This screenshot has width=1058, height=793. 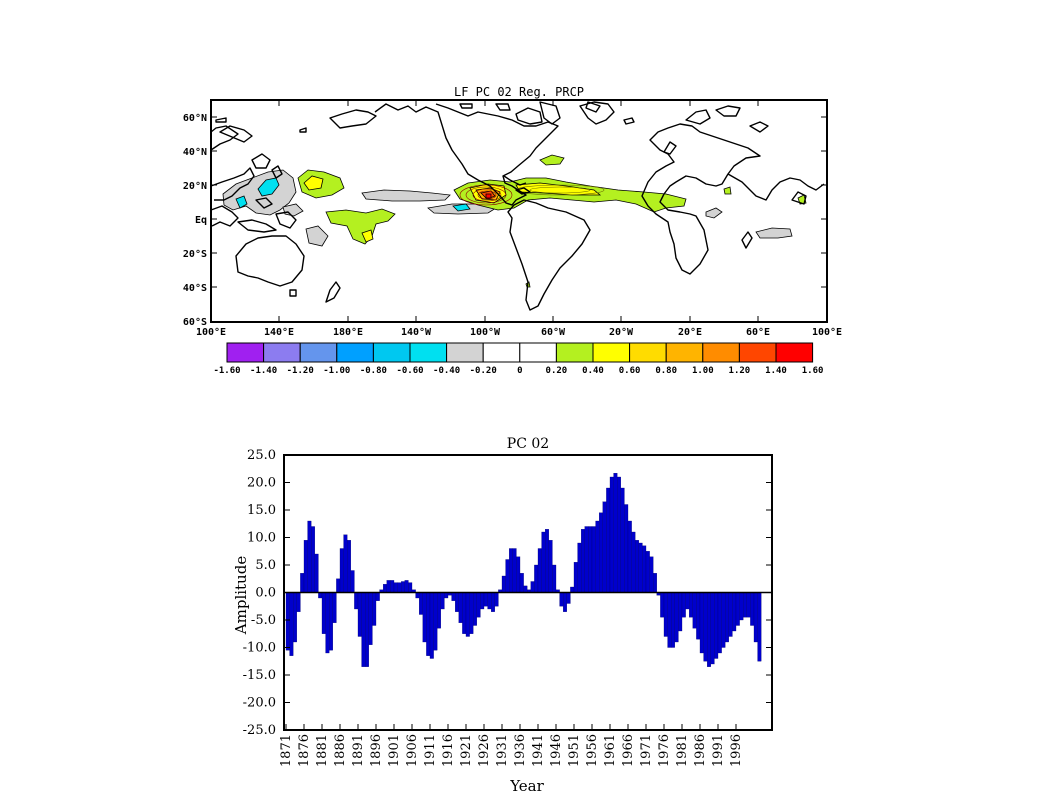 What do you see at coordinates (358, 750) in the screenshot?
I see `x-tick-label: 1891` at bounding box center [358, 750].